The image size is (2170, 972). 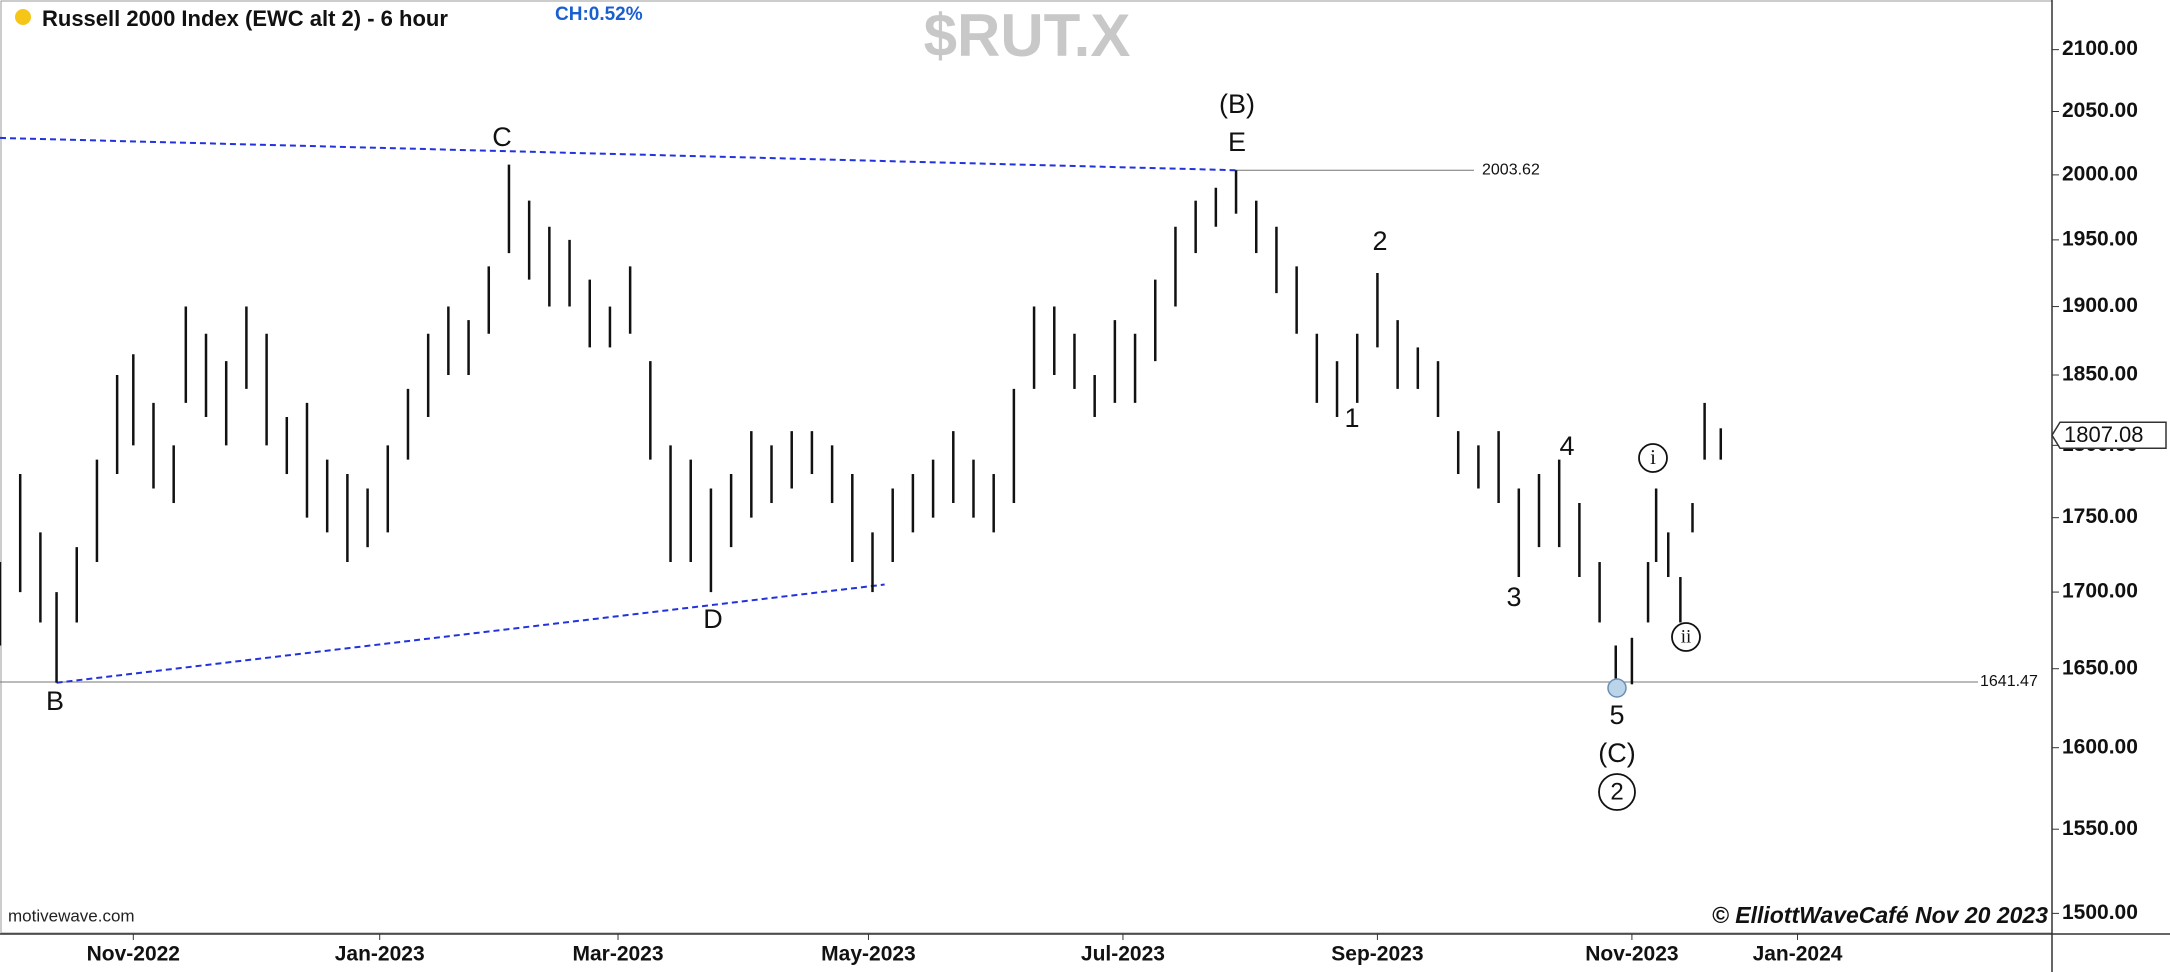 I want to click on wave-label: 4, so click(x=1566, y=446).